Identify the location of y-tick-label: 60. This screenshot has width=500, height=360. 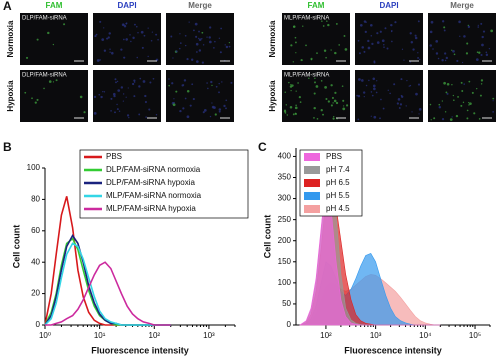
(35, 230).